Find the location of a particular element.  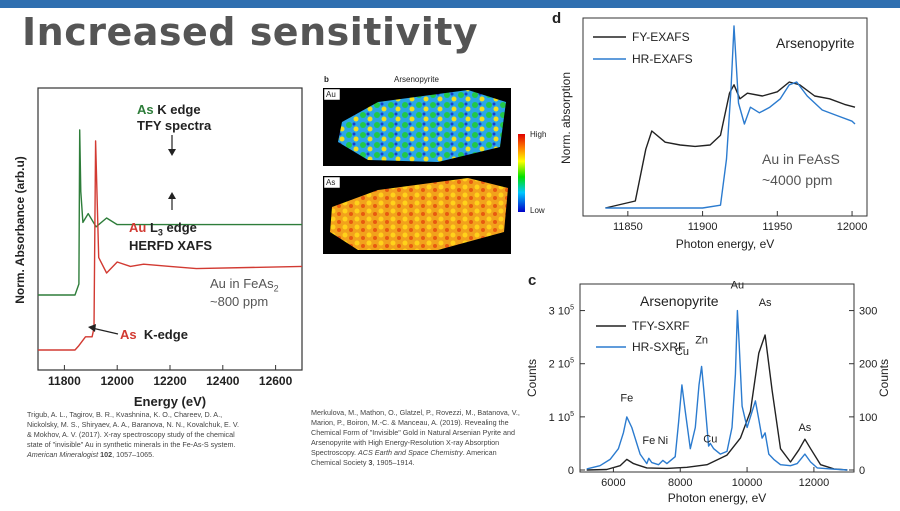

reference-middle-pages: , 1905–1914. is located at coordinates (393, 462).